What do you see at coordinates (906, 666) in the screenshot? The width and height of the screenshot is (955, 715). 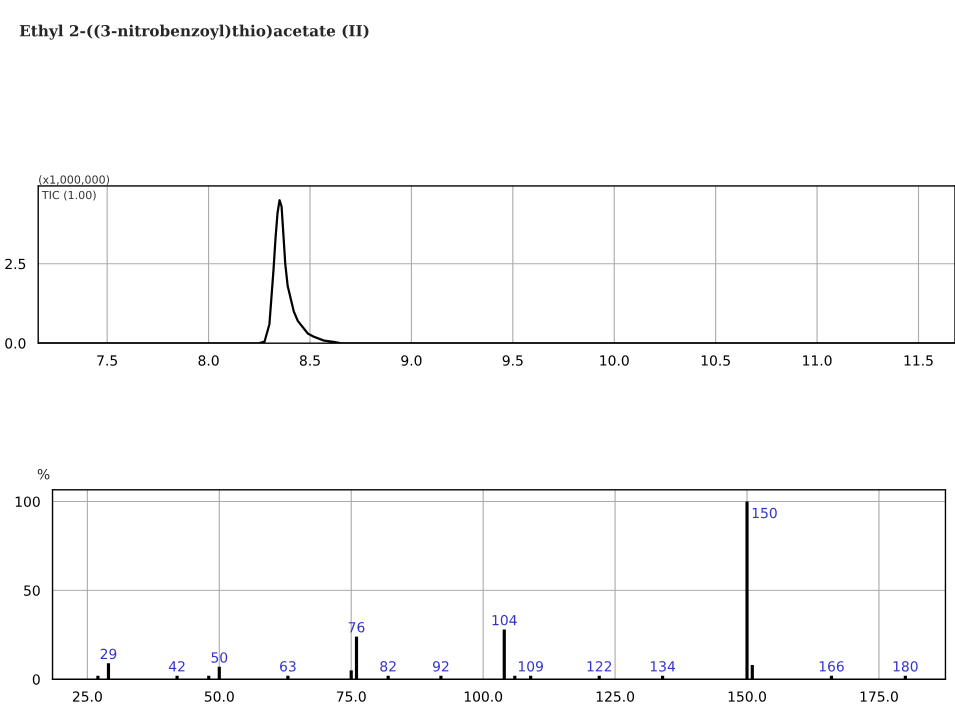 I see `annotation: 180` at bounding box center [906, 666].